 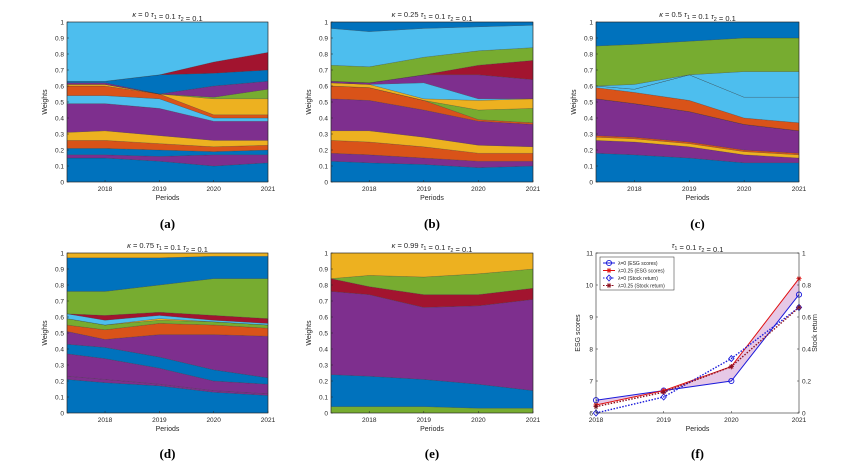 I want to click on y2-tick-label: 0.8, so click(x=806, y=285).